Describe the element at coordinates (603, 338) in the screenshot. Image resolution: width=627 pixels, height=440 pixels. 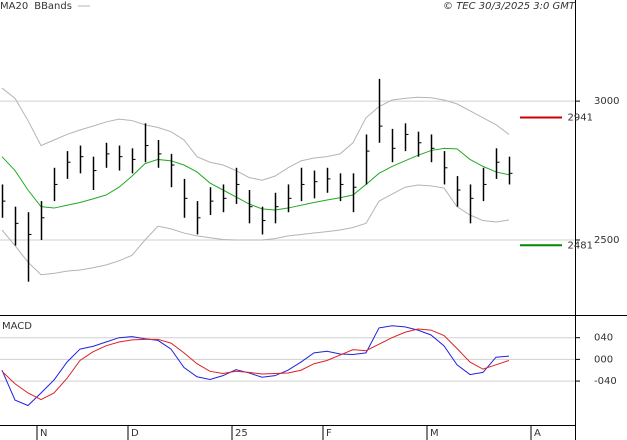
I see `y-tick-label: 040` at that location.